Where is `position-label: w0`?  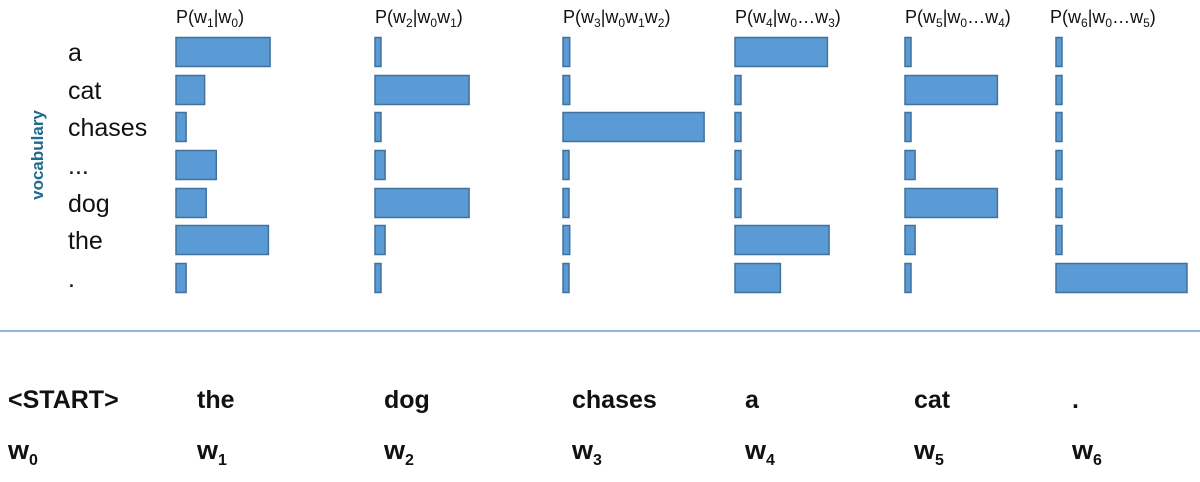
position-label: w0 is located at coordinates (22, 452).